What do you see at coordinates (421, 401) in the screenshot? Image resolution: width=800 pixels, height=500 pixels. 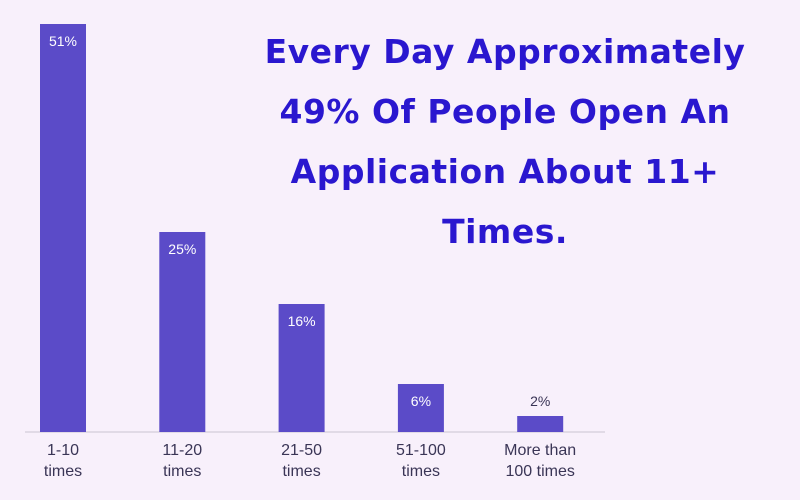 I see `value-label: 6%` at bounding box center [421, 401].